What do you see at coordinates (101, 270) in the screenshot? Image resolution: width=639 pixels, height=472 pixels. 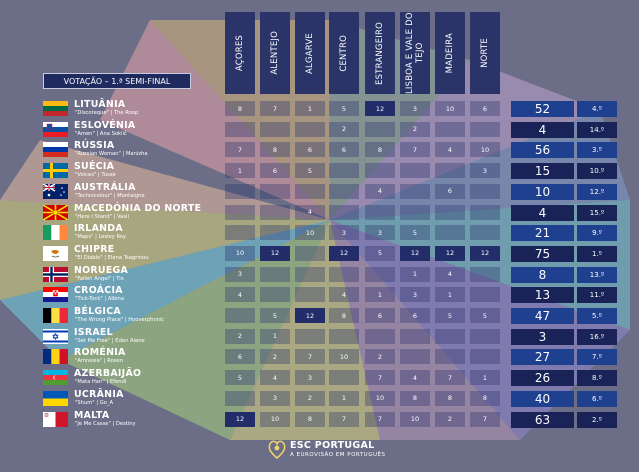 I see `country-name: NORUEGA` at bounding box center [101, 270].